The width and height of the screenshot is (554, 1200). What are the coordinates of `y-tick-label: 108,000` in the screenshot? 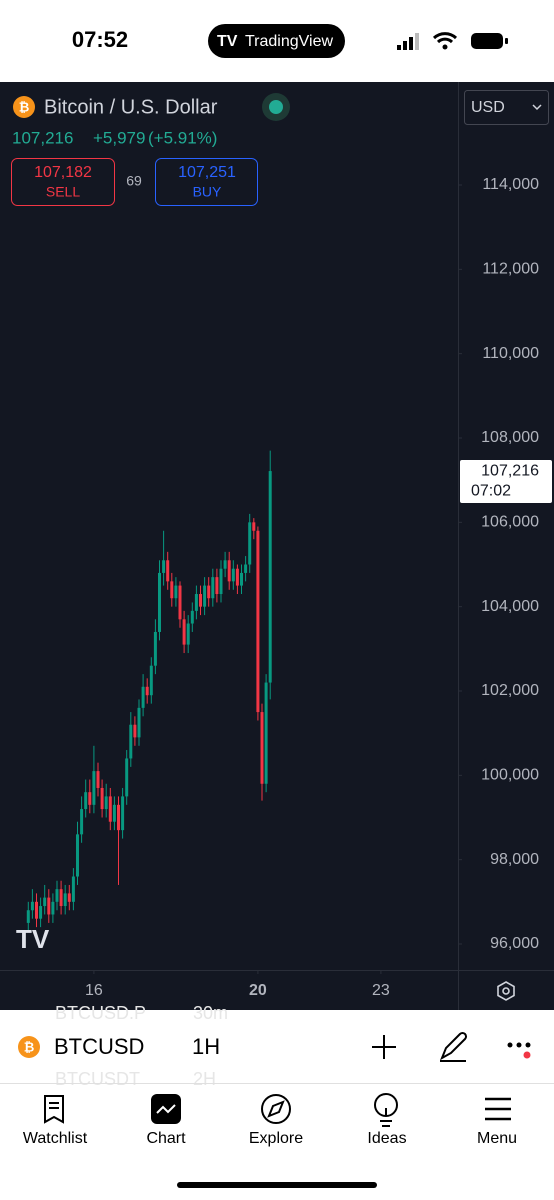 It's located at (510, 437).